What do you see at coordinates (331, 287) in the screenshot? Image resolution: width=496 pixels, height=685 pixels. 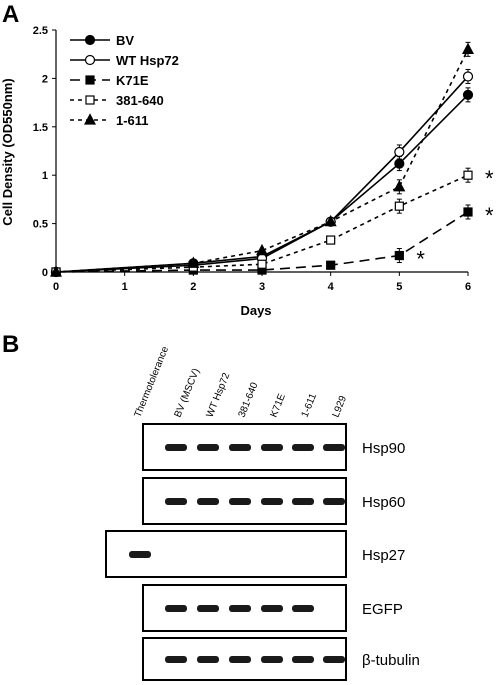 I see `x-tick-label: 4` at bounding box center [331, 287].